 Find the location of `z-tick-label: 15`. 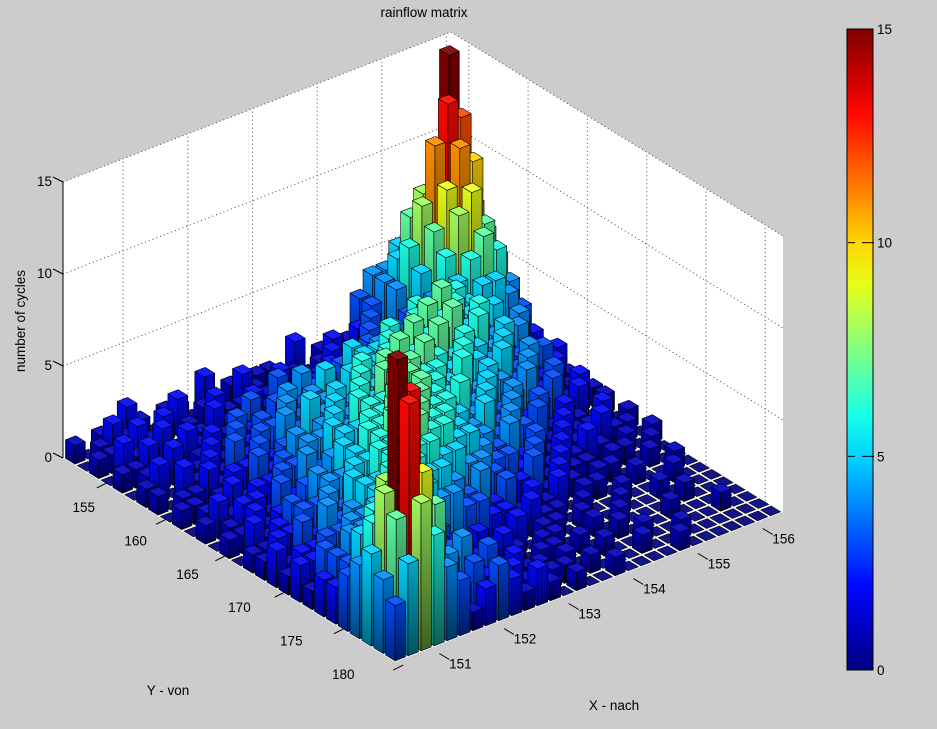

z-tick-label: 15 is located at coordinates (44, 181).